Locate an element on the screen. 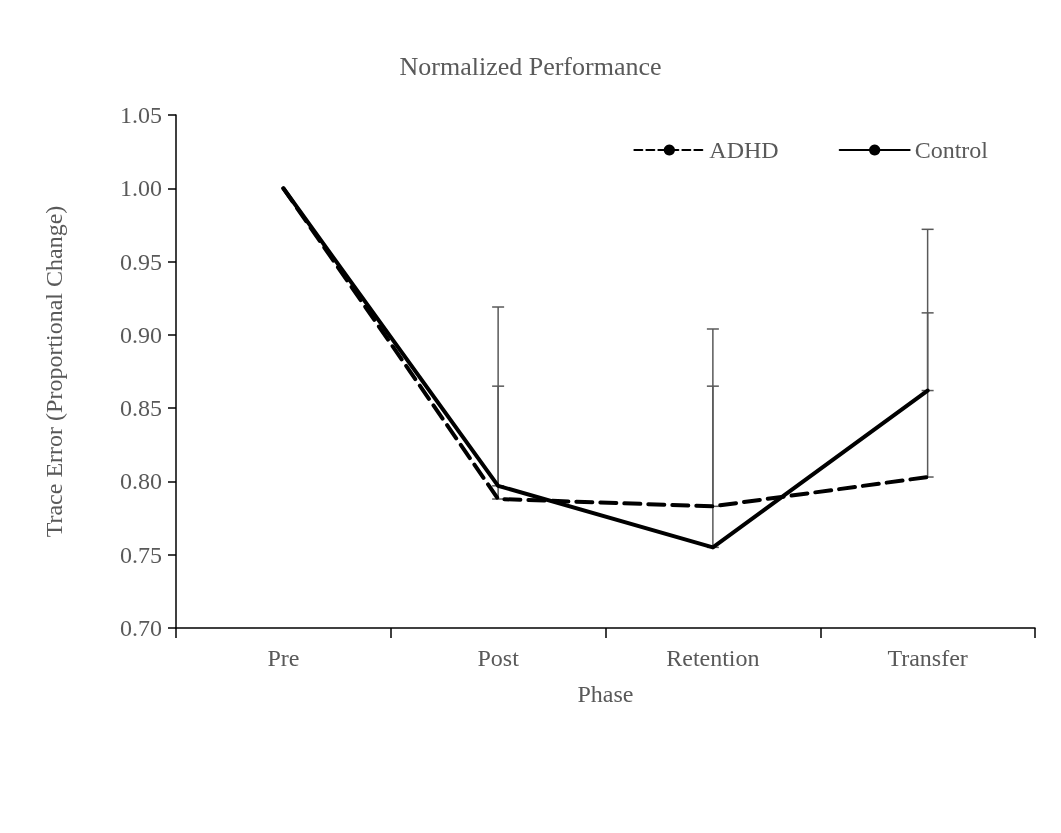 The height and width of the screenshot is (833, 1061). chart-title: Normalized Performance is located at coordinates (530, 66).